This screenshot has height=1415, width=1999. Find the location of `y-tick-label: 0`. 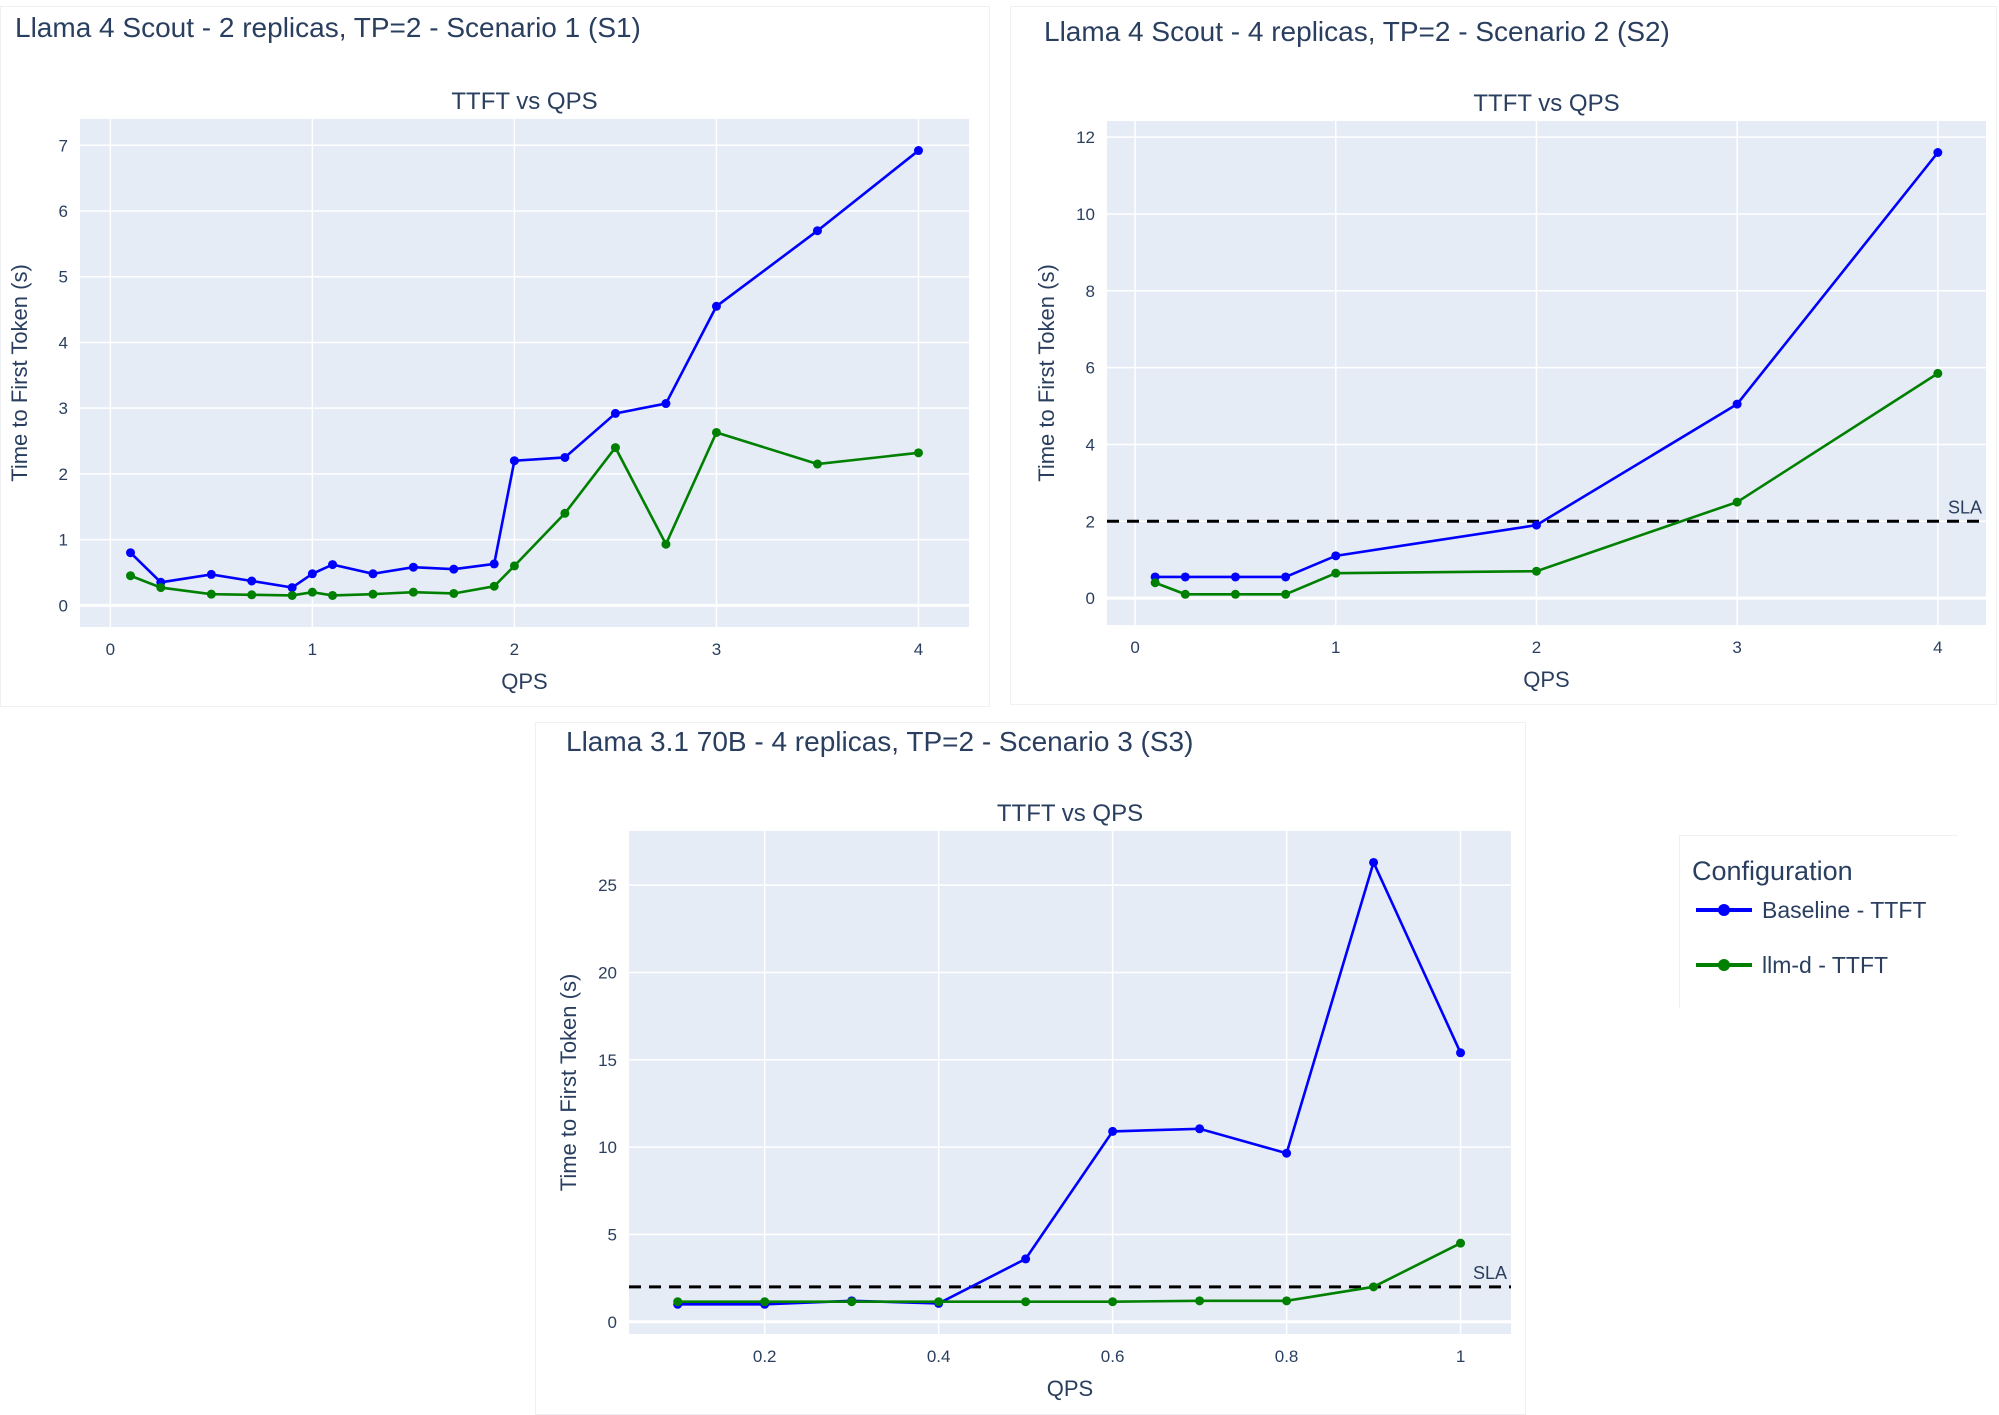

y-tick-label: 0 is located at coordinates (612, 1322).